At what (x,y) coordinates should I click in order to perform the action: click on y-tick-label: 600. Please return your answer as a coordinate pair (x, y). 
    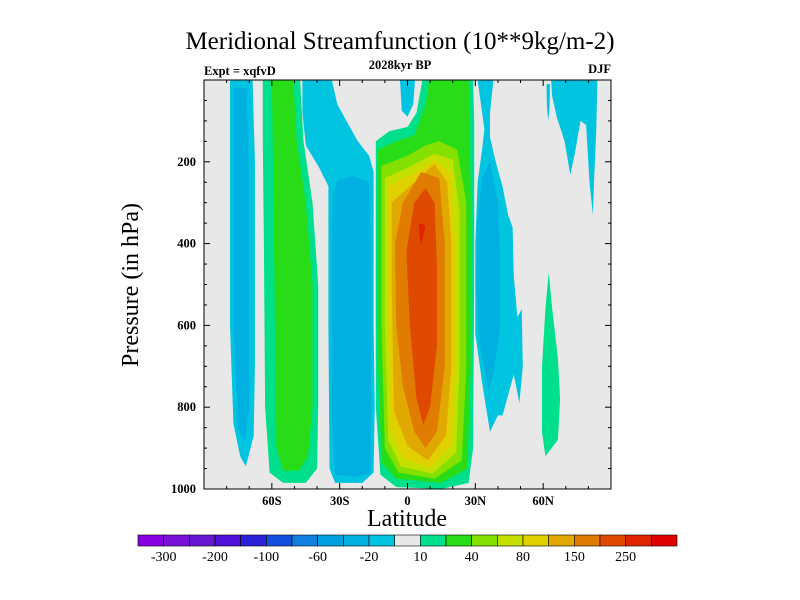
    Looking at the image, I should click on (186, 325).